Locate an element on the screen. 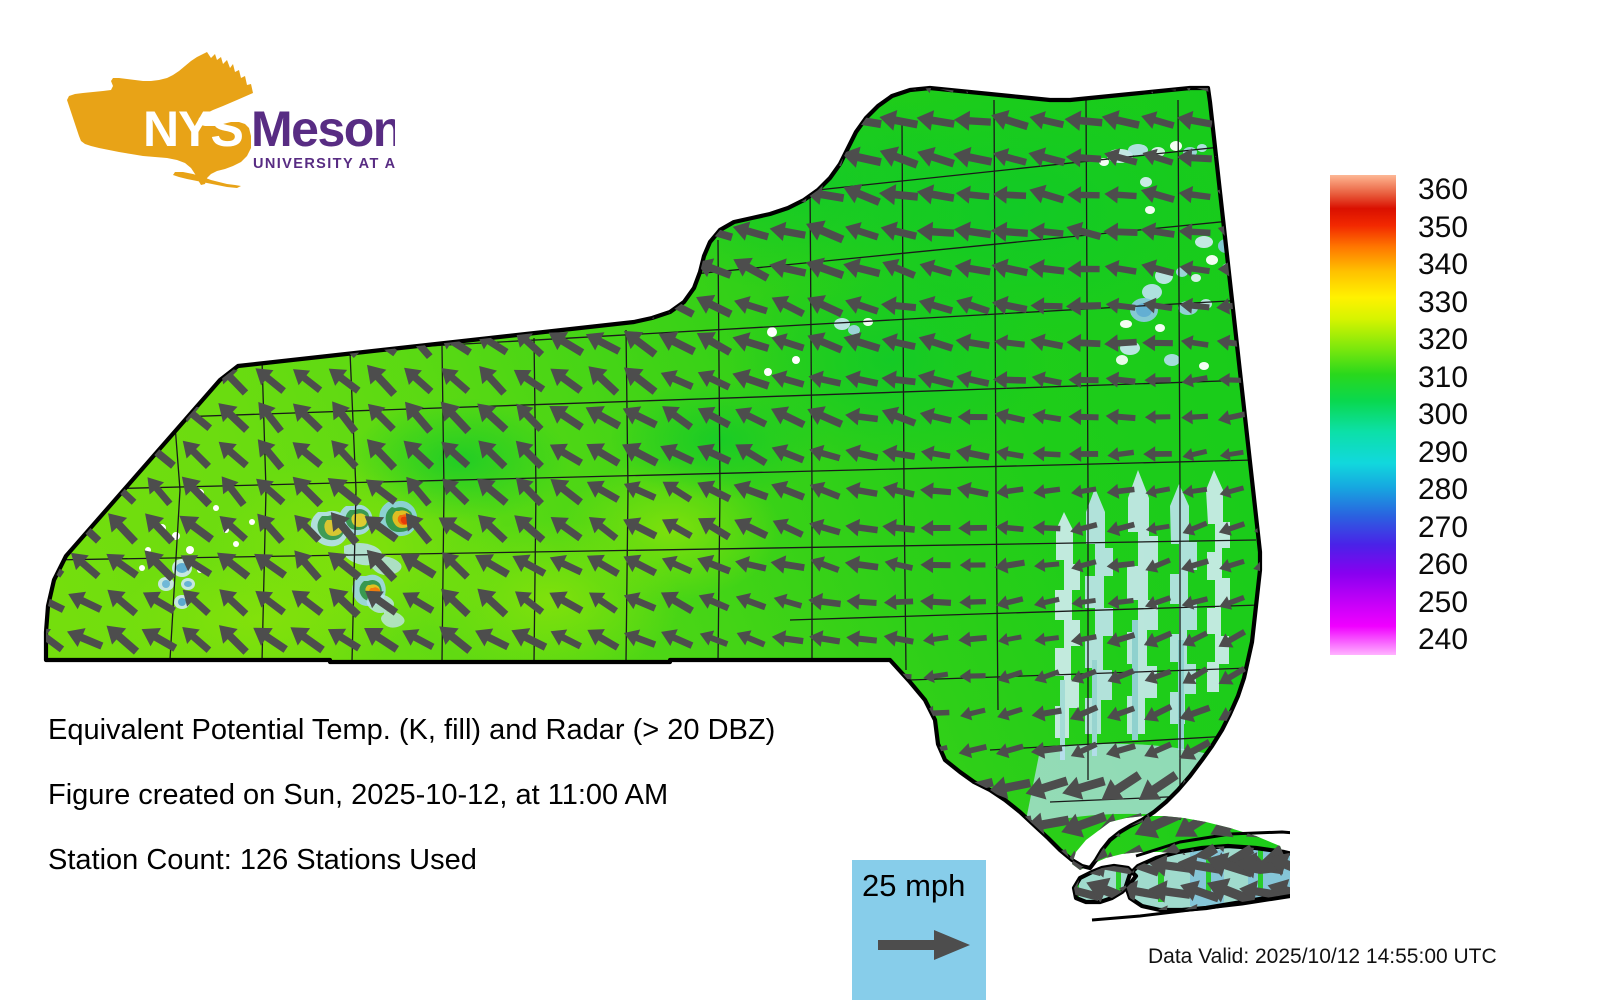 This screenshot has width=1600, height=1000. radar-cells-central is located at coordinates (853, 326).